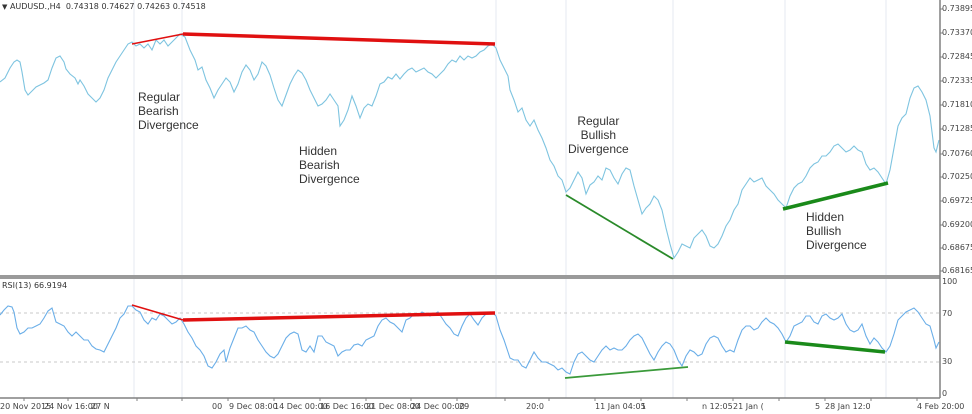  I want to click on time-axis-label: 4 Feb 20:00, so click(941, 406).